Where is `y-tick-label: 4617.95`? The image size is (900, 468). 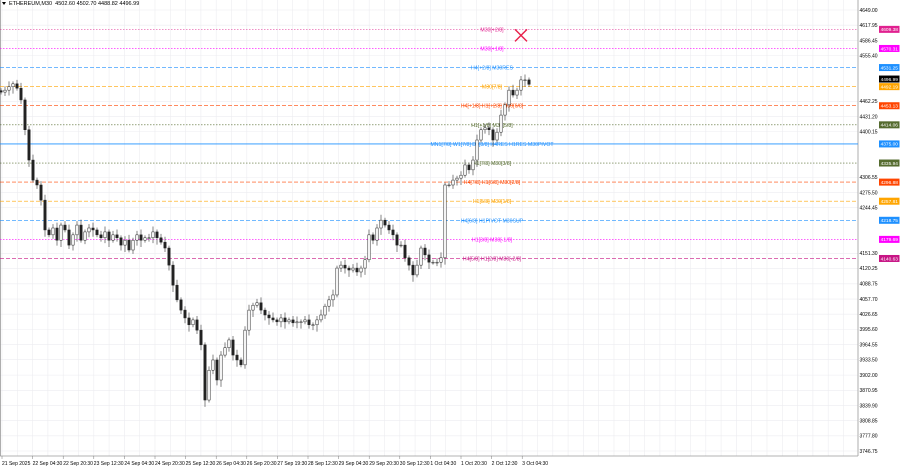 y-tick-label: 4617.95 is located at coordinates (869, 26).